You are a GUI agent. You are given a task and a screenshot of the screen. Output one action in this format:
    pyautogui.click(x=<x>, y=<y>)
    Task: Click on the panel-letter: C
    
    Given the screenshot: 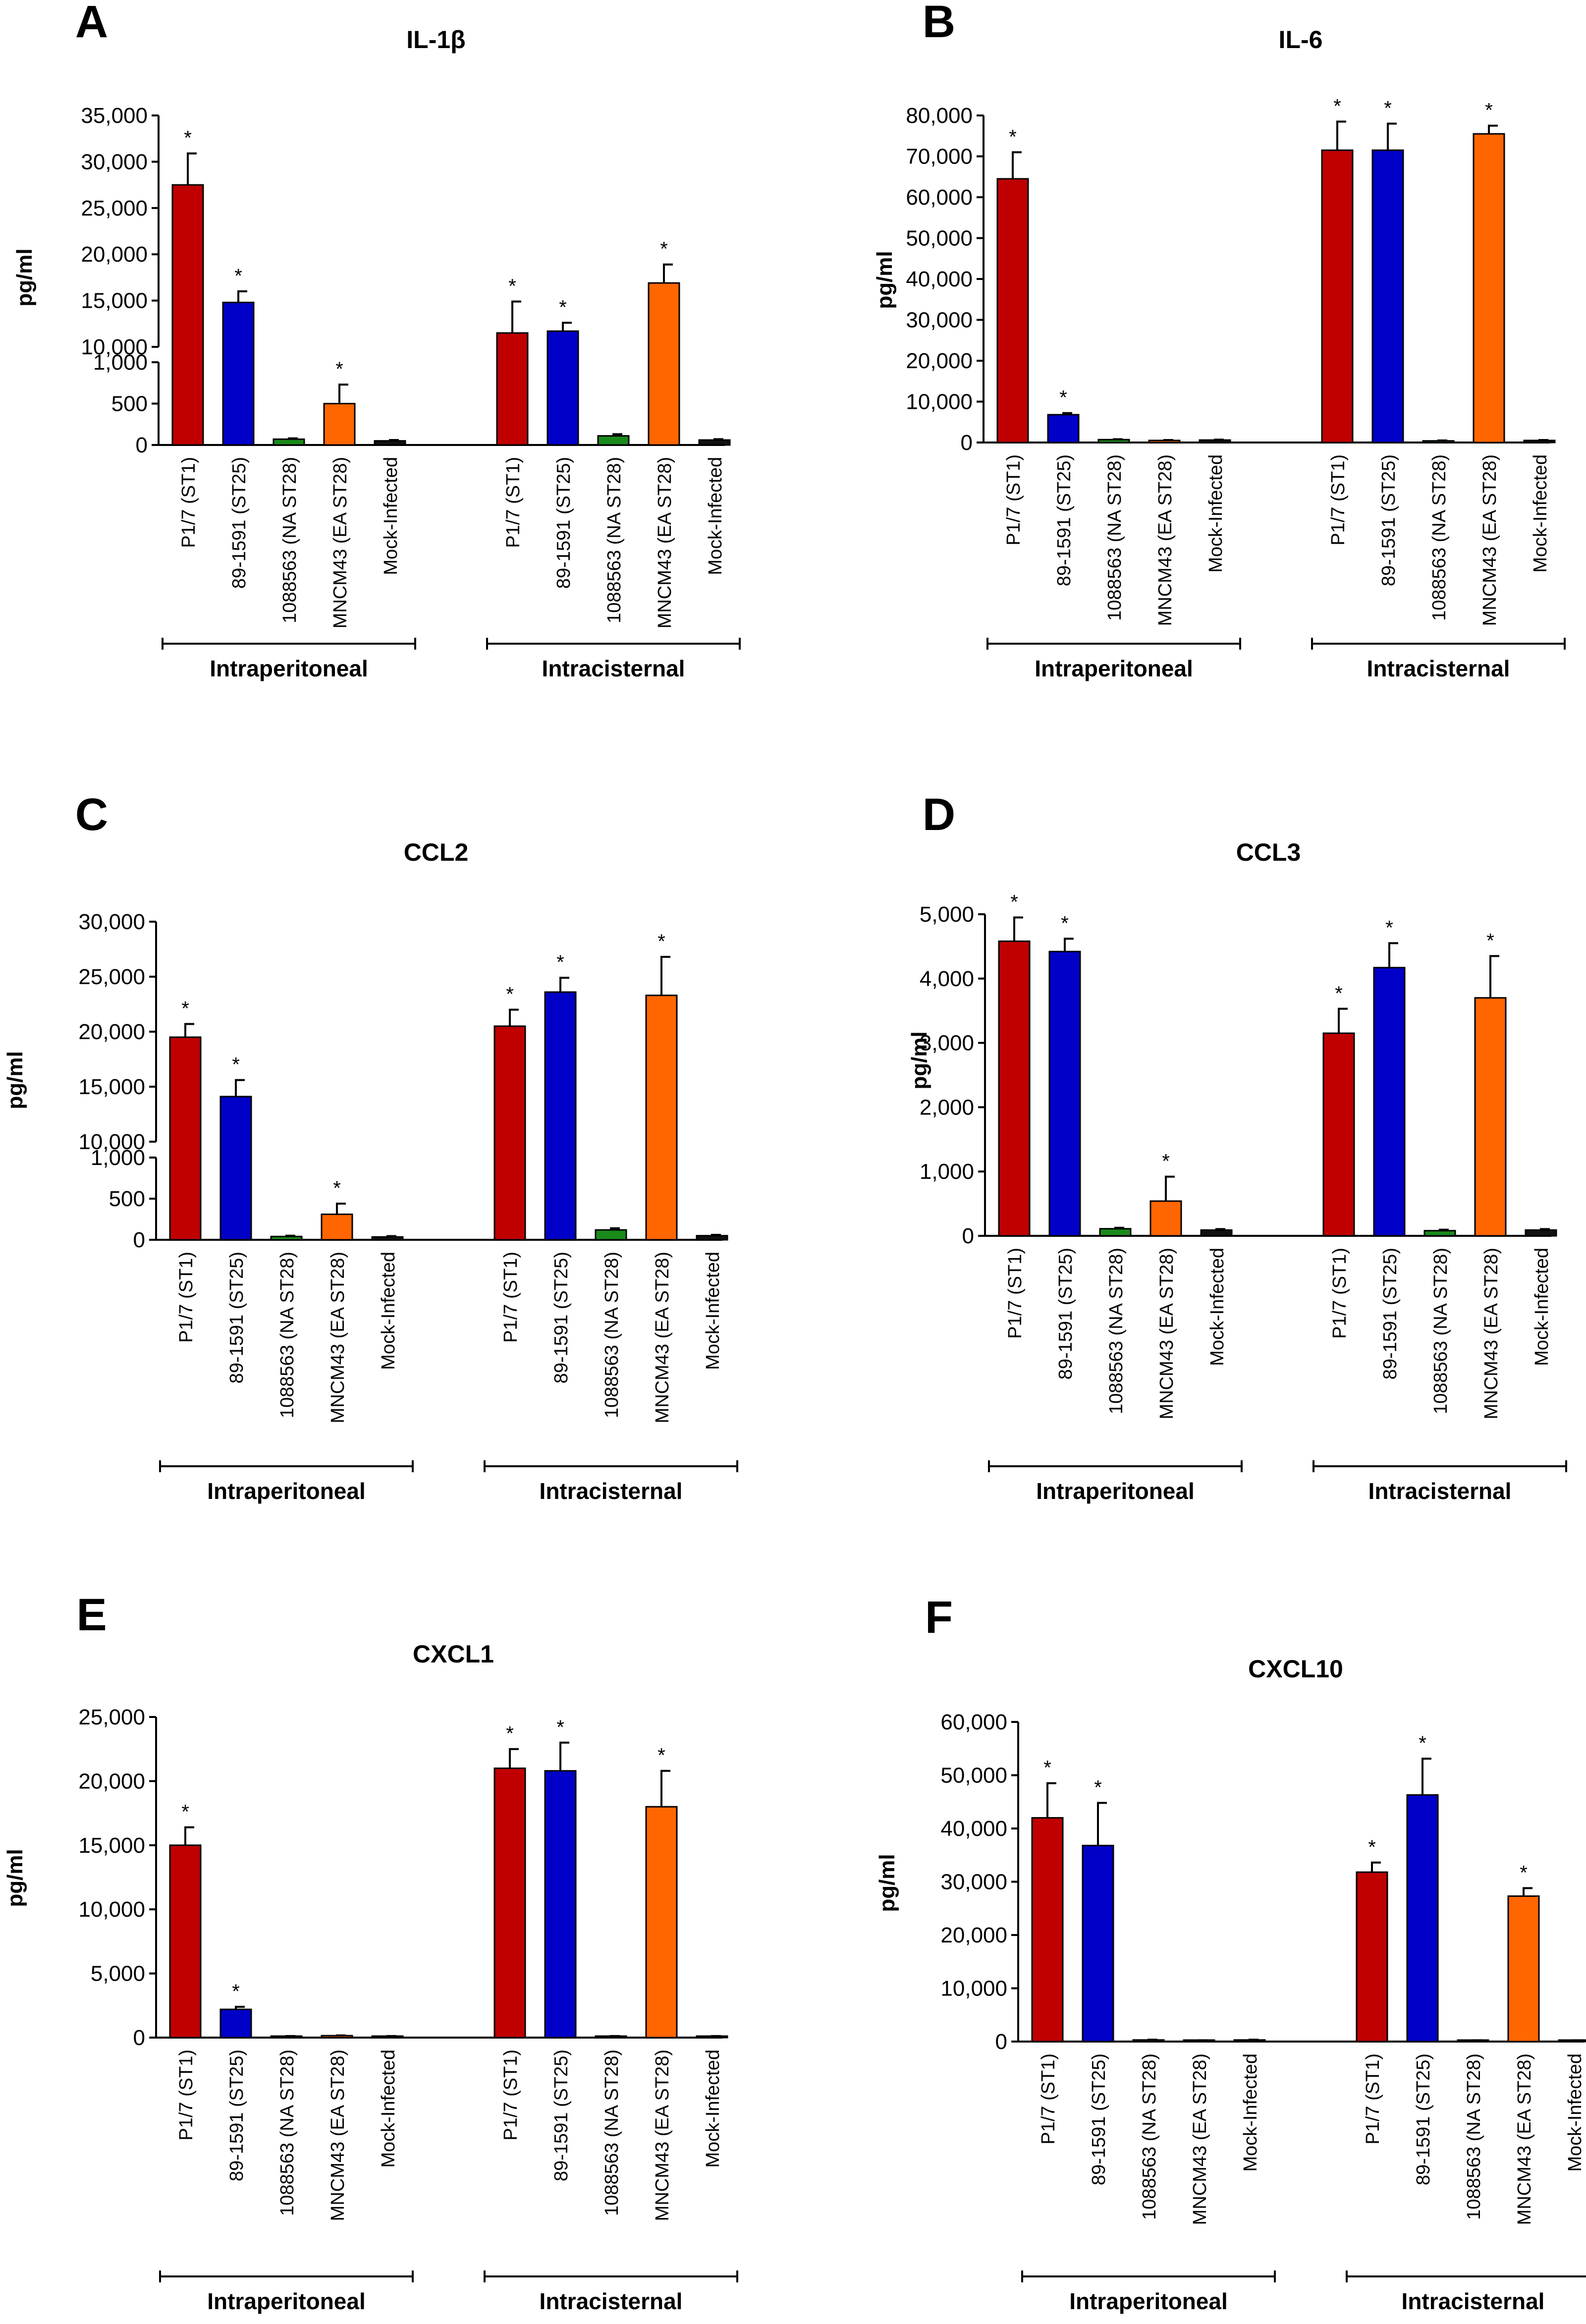 What is the action you would take?
    pyautogui.click(x=91, y=814)
    